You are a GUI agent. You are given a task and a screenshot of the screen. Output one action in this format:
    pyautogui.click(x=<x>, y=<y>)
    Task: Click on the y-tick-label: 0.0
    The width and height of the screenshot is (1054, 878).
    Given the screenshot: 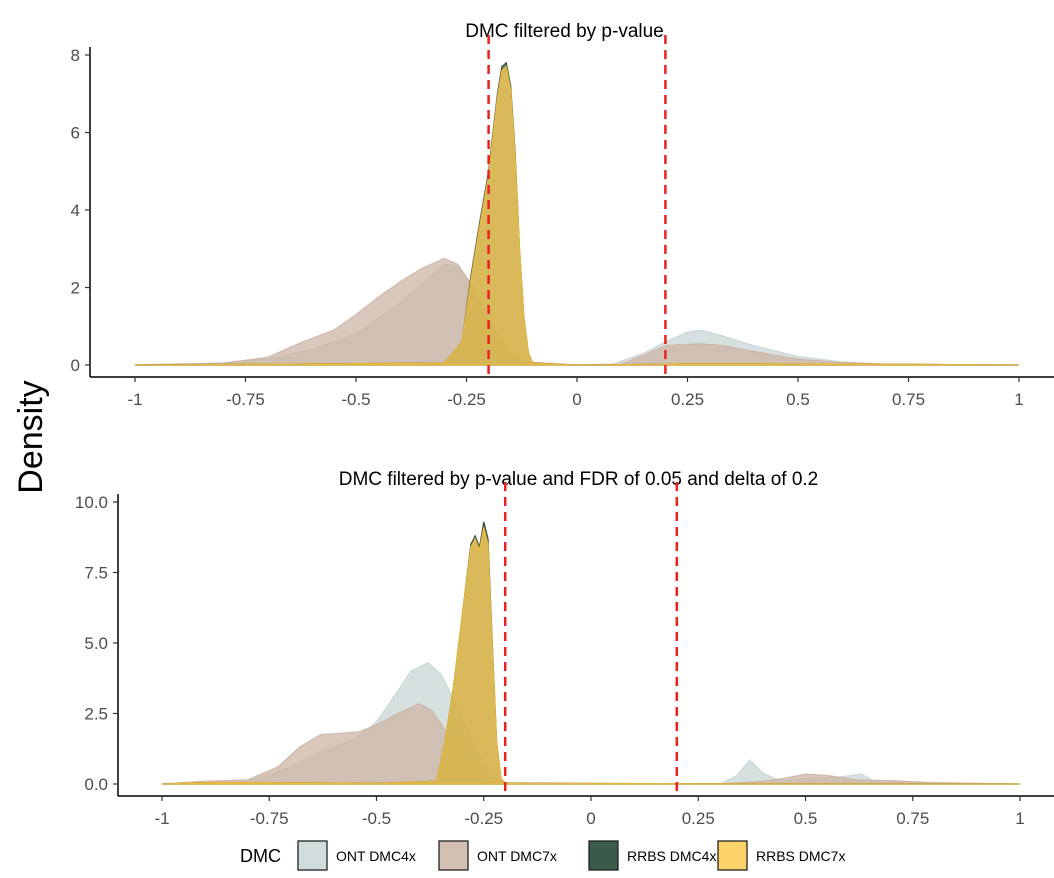 What is the action you would take?
    pyautogui.click(x=96, y=784)
    